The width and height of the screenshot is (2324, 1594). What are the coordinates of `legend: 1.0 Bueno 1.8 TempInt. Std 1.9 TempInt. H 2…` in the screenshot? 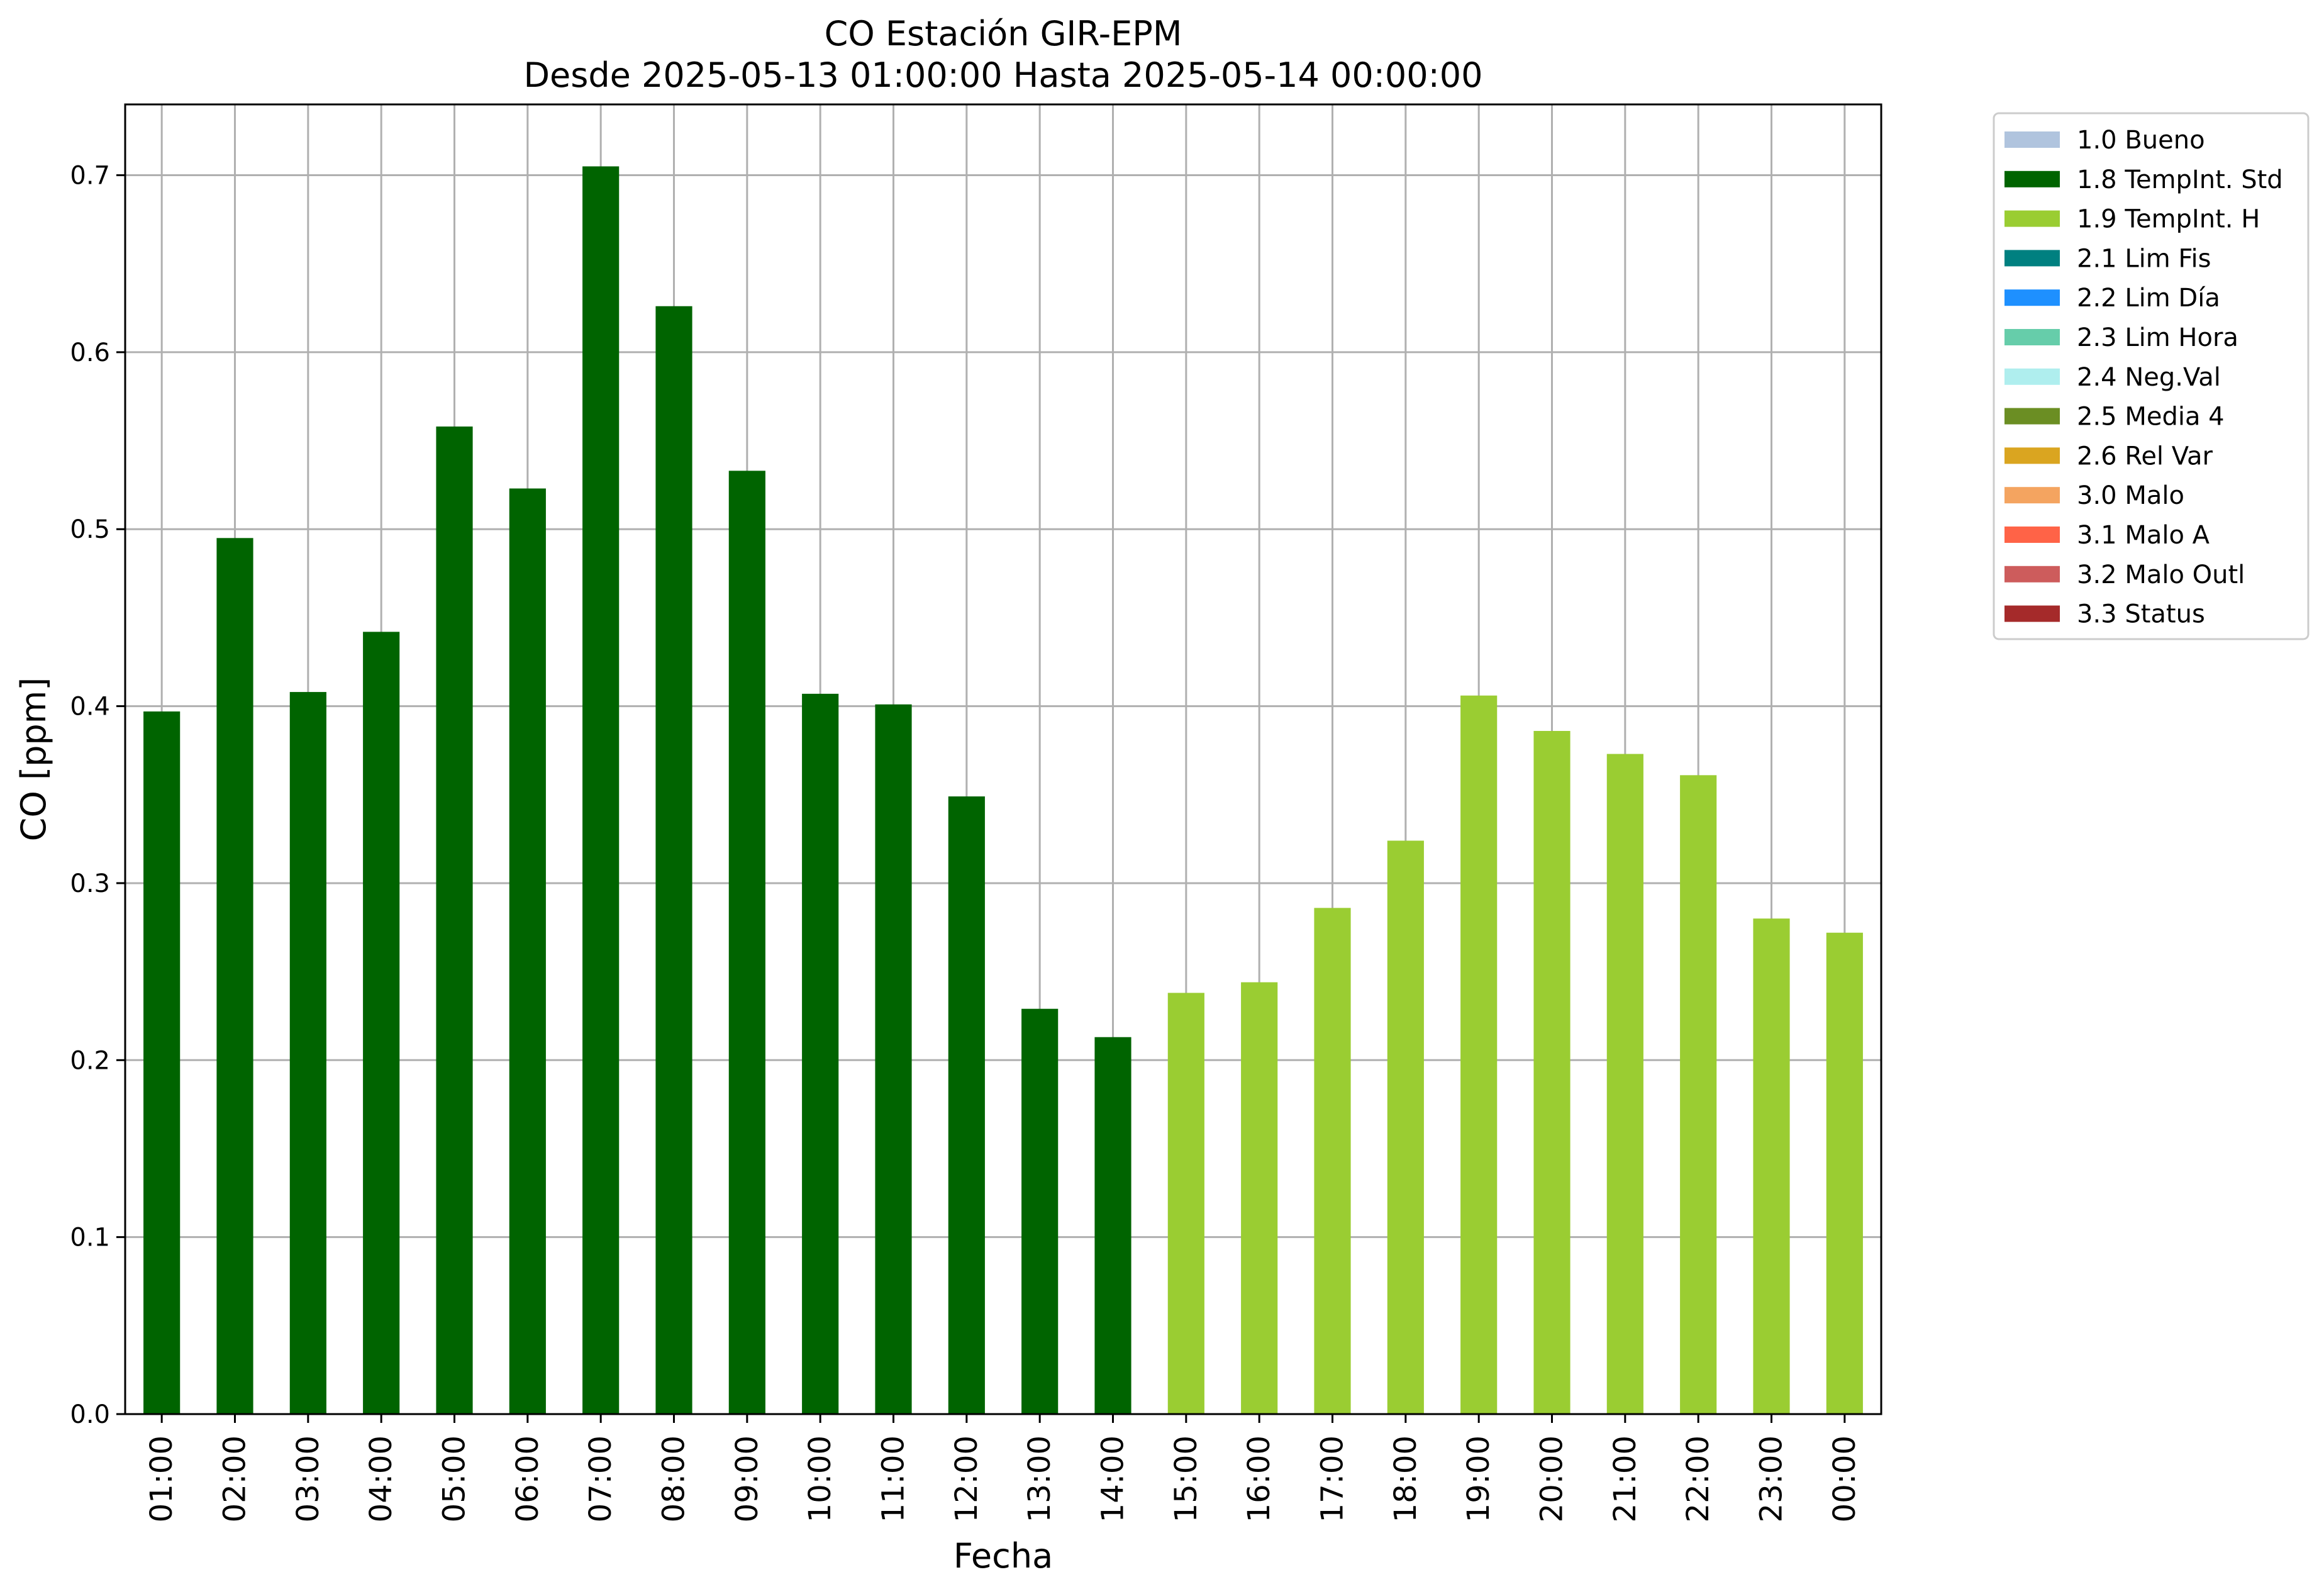 It's located at (2151, 376).